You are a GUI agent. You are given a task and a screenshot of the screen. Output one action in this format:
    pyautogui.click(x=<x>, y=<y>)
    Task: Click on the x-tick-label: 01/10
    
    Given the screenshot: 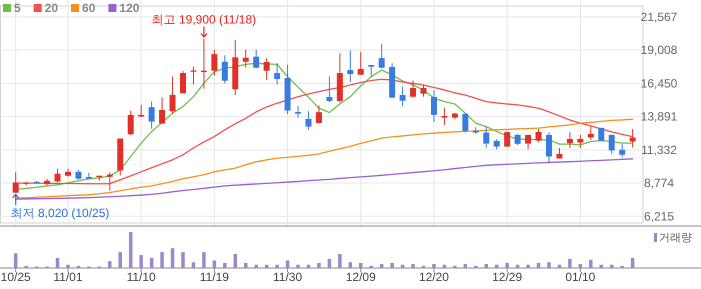 What is the action you would take?
    pyautogui.click(x=580, y=277)
    